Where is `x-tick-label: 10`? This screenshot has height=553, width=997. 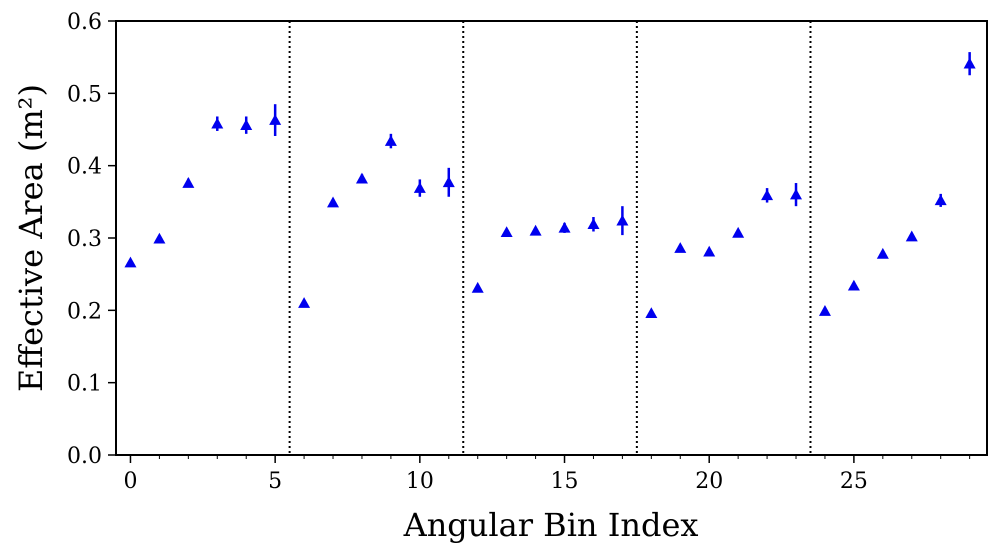
x-tick-label: 10 is located at coordinates (420, 481).